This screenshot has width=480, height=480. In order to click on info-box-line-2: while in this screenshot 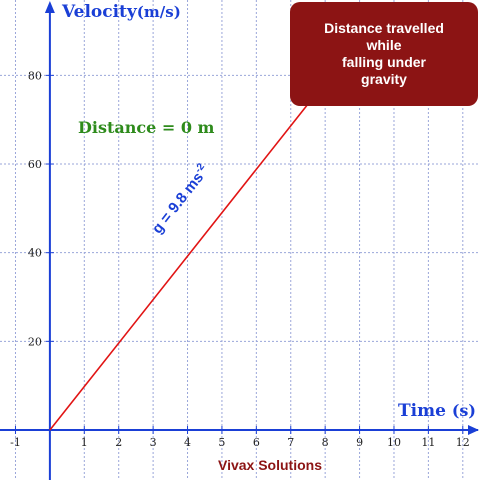, I will do `click(384, 45)`.